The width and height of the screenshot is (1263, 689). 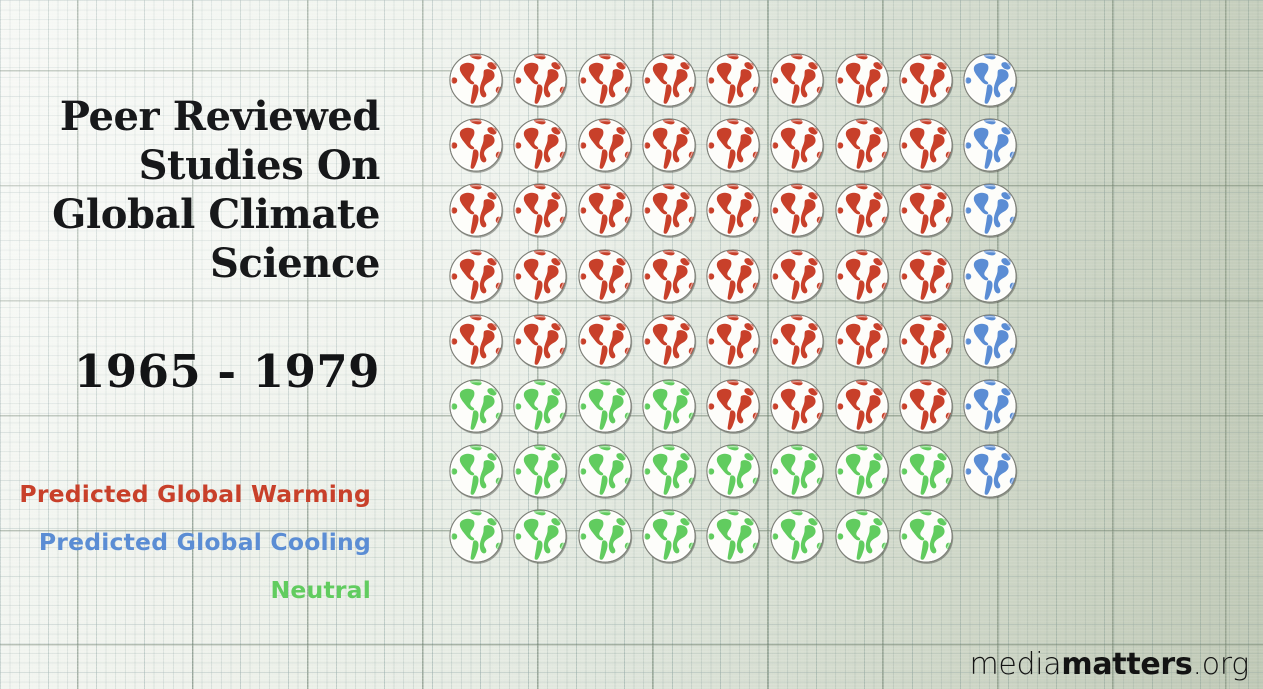 I want to click on date-range-label: 1965 - 1979, so click(x=227, y=371).